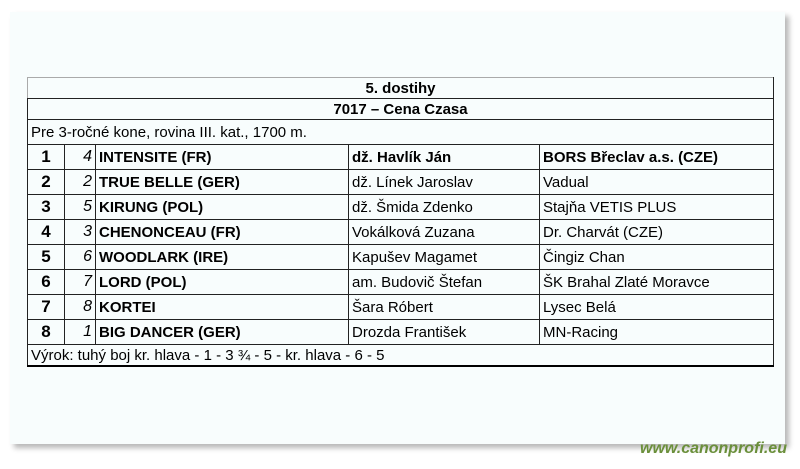 The height and width of the screenshot is (469, 800). I want to click on race-name: 7017 – Cena Czasa, so click(400, 109).